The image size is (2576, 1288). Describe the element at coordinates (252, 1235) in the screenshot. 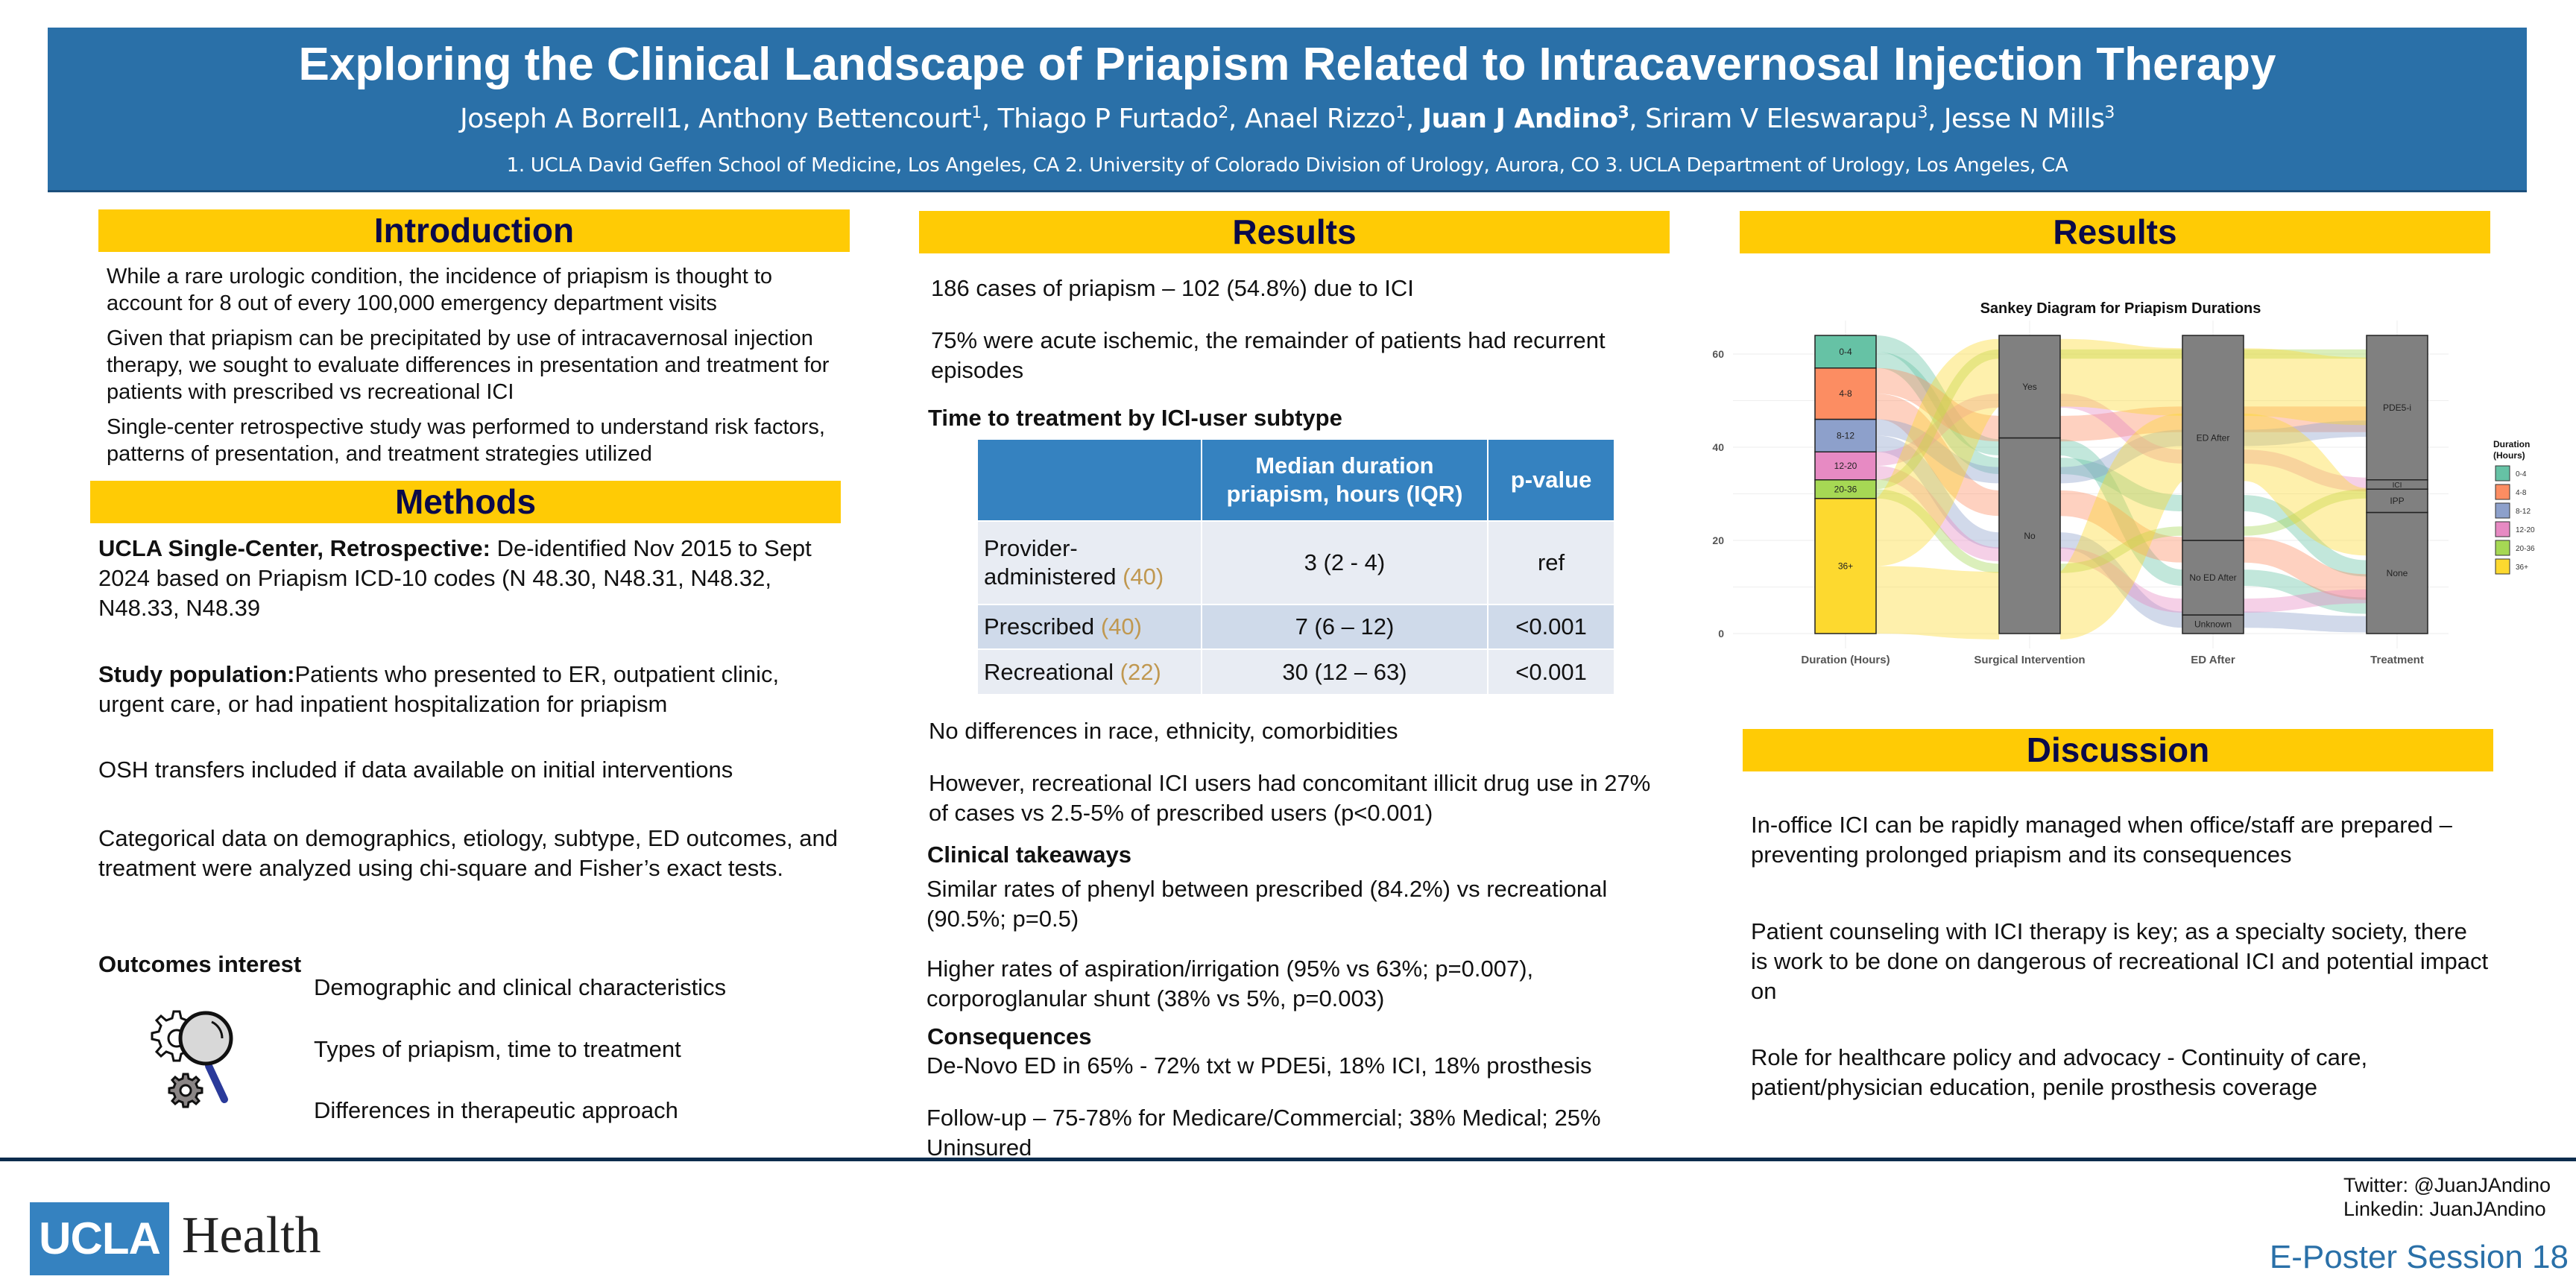

I see `health-logo-word: Health` at that location.